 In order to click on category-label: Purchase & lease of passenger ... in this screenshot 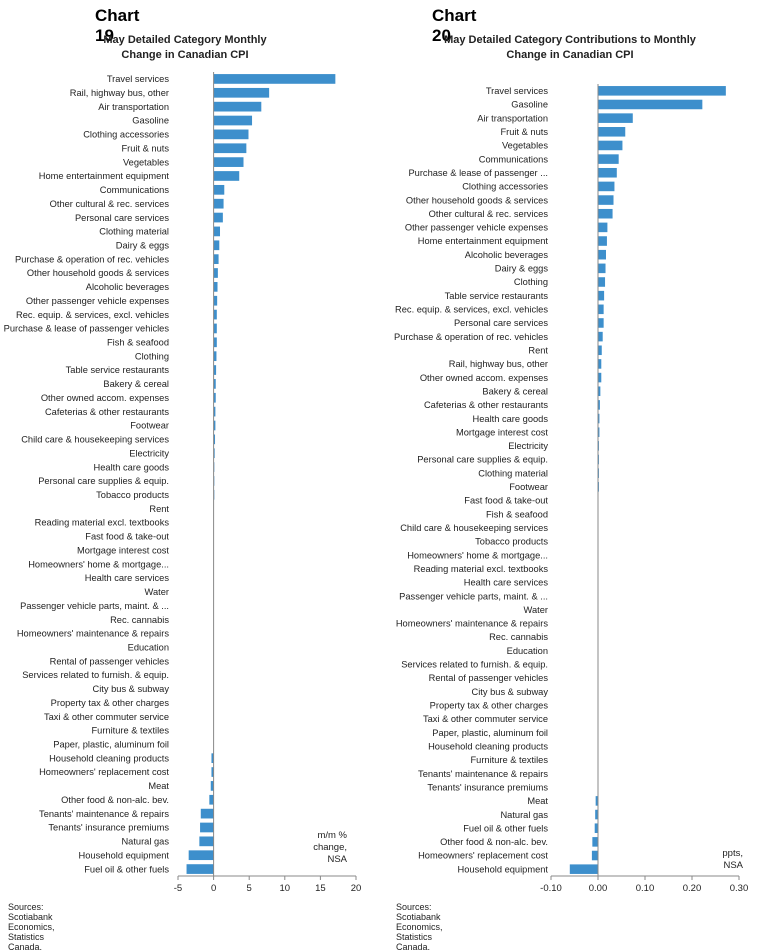, I will do `click(478, 173)`.